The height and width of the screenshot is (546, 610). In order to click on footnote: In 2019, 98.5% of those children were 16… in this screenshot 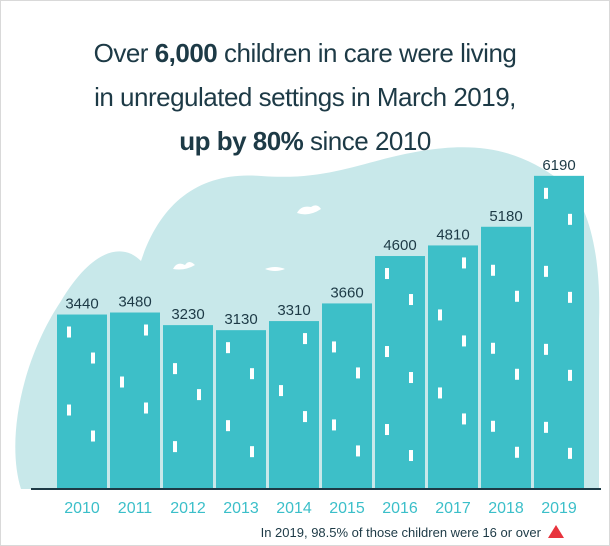, I will do `click(401, 532)`.